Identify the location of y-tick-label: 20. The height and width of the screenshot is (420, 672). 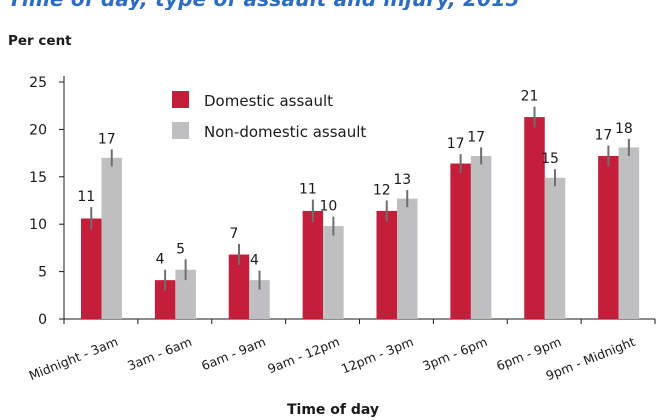
(38, 130).